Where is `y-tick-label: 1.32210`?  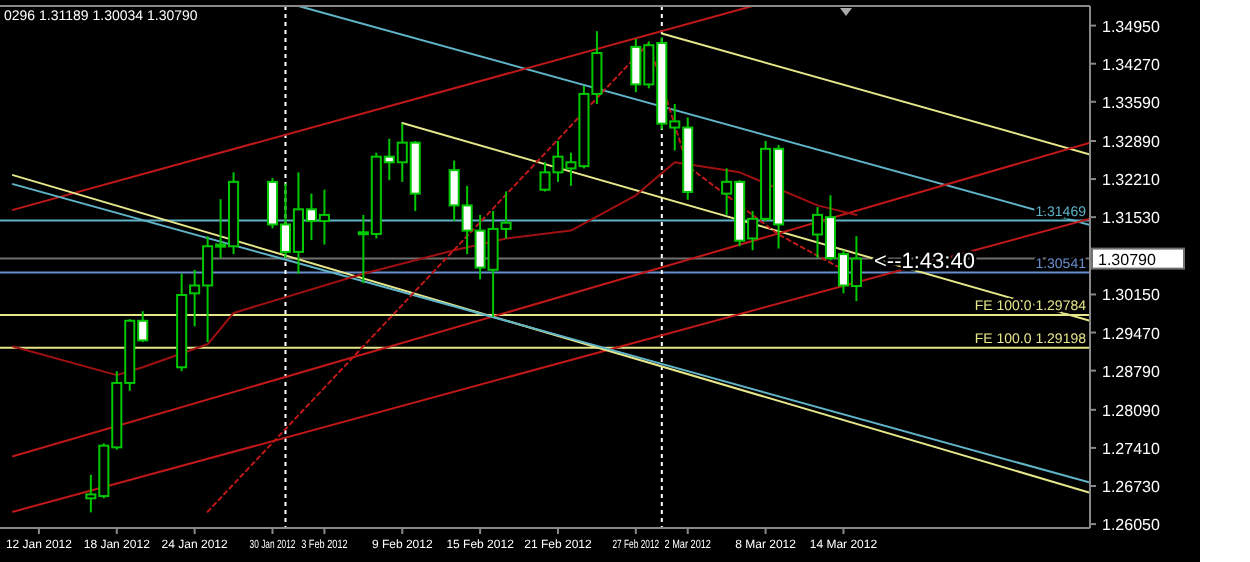 y-tick-label: 1.32210 is located at coordinates (1131, 180).